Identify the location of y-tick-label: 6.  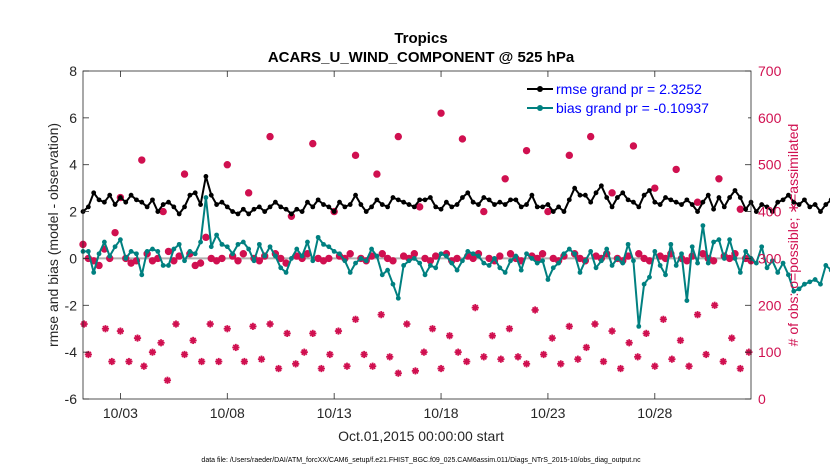
(73, 118).